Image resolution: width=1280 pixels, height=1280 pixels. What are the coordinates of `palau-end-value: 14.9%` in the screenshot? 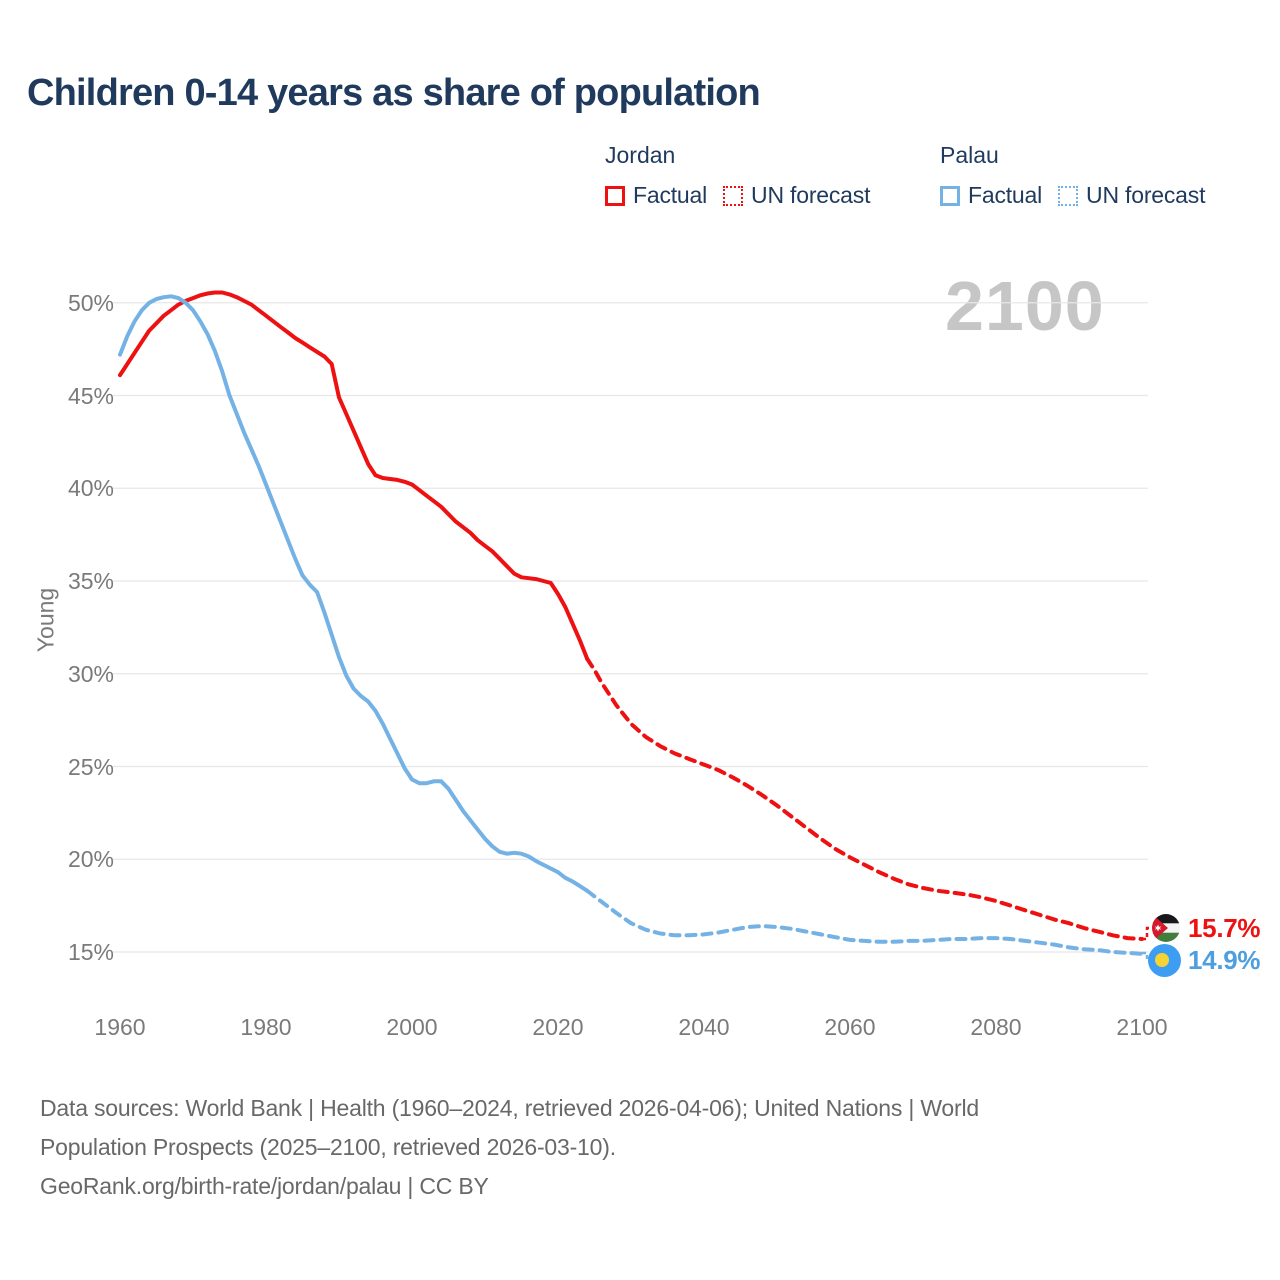 It's located at (1224, 960).